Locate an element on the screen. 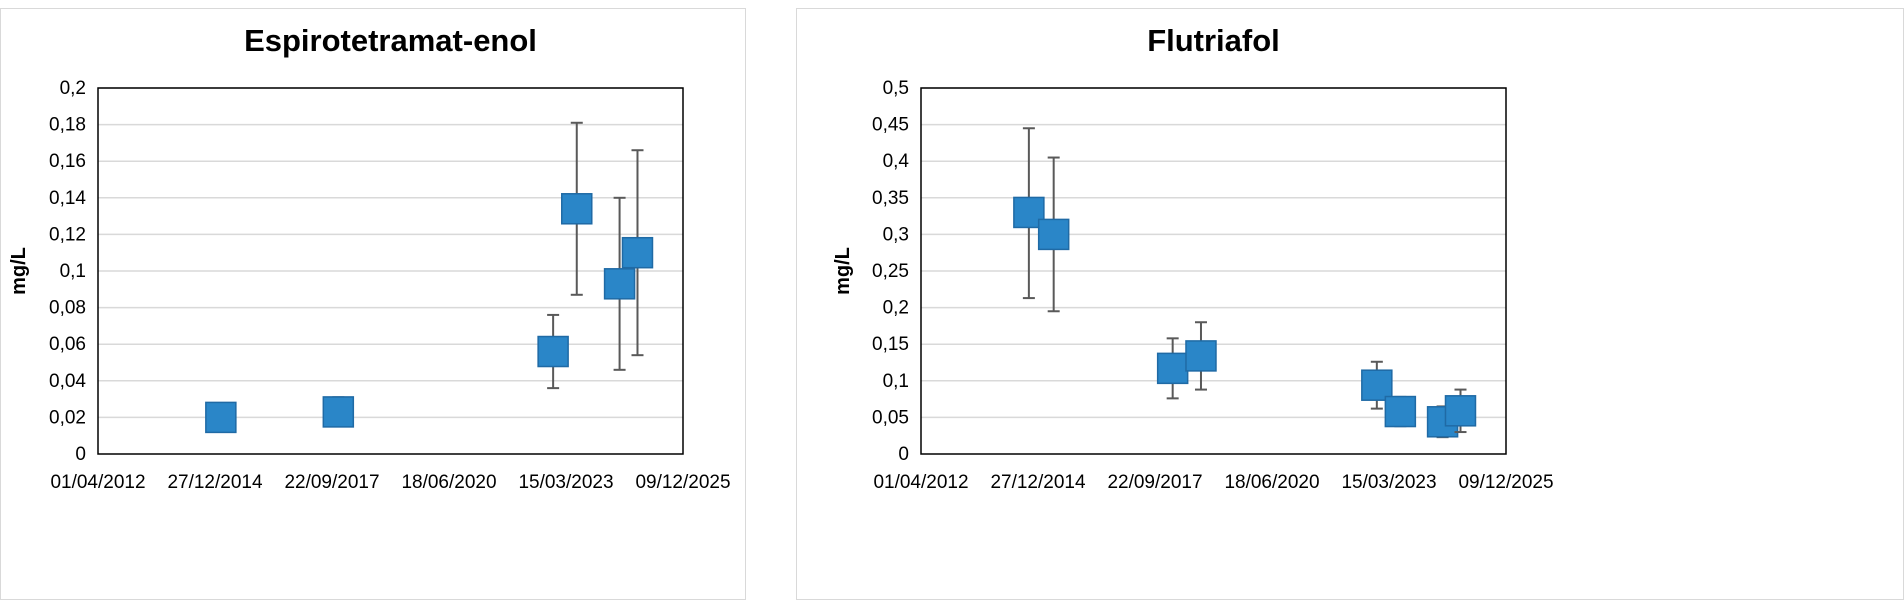  y-tick-label: 0,4 is located at coordinates (896, 161).